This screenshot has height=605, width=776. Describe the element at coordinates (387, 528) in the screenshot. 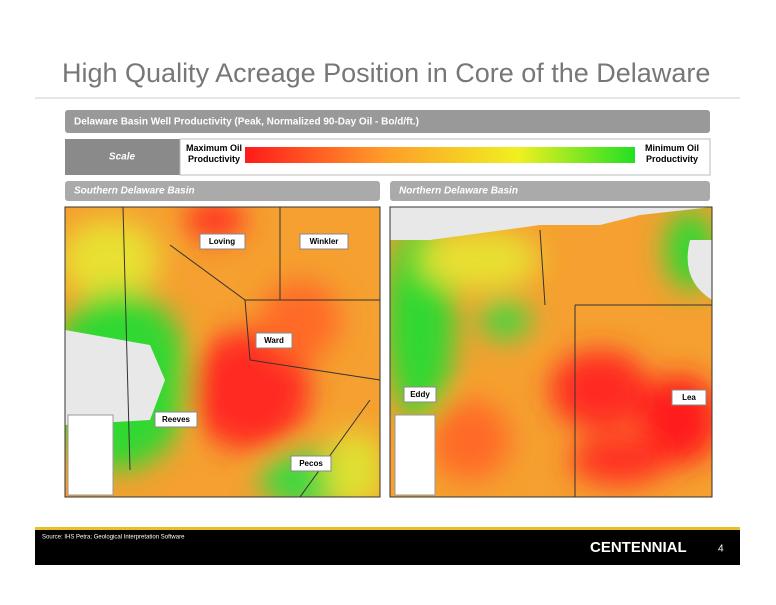

I see `footer-rule` at that location.